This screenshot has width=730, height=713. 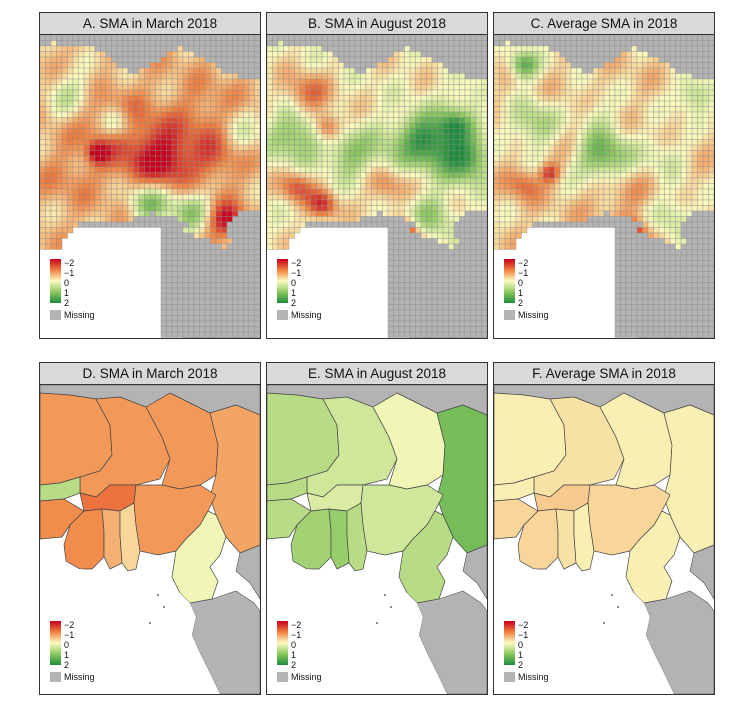 What do you see at coordinates (150, 539) in the screenshot?
I see `map-region-d` at bounding box center [150, 539].